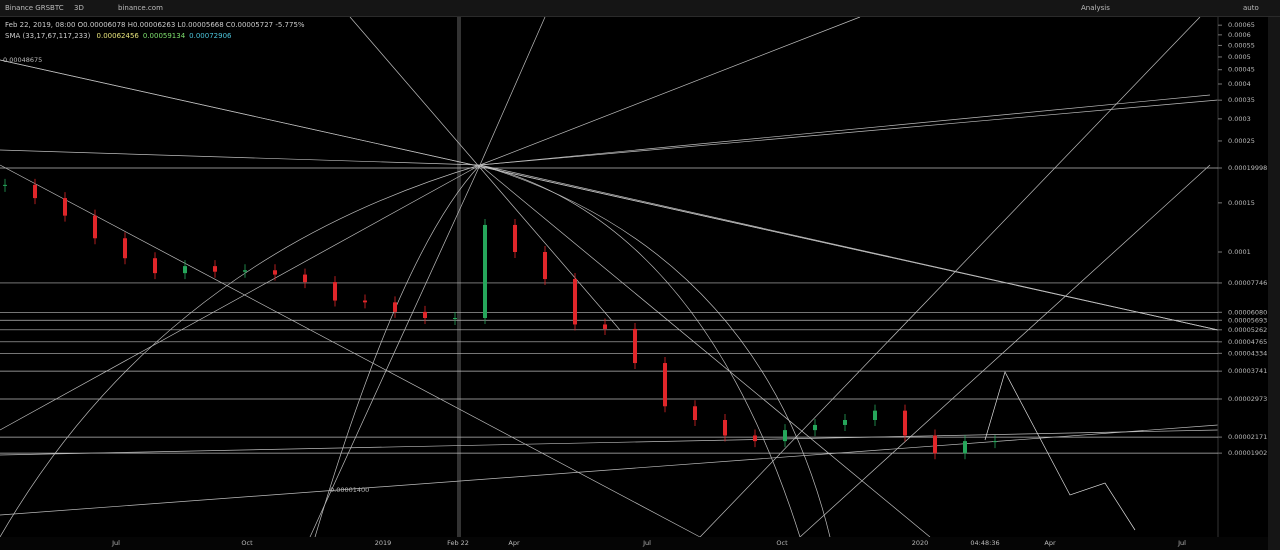 This screenshot has width=1280, height=550. Describe the element at coordinates (1239, 35) in the screenshot. I see `price-label: 0.0006` at that location.